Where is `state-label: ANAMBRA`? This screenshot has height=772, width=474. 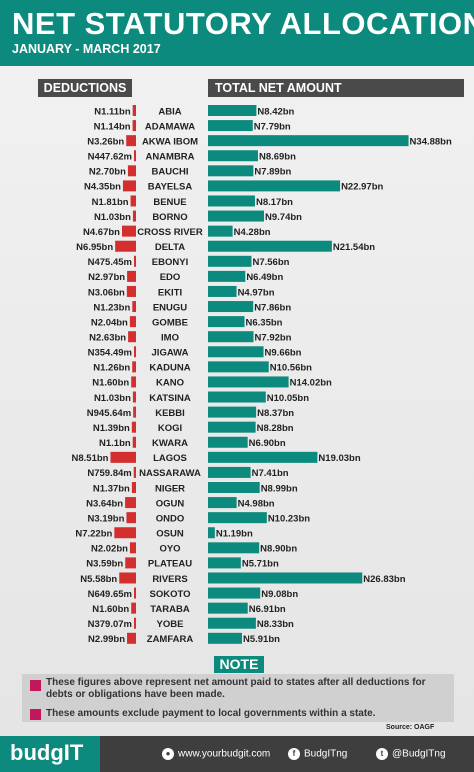 state-label: ANAMBRA is located at coordinates (169, 157).